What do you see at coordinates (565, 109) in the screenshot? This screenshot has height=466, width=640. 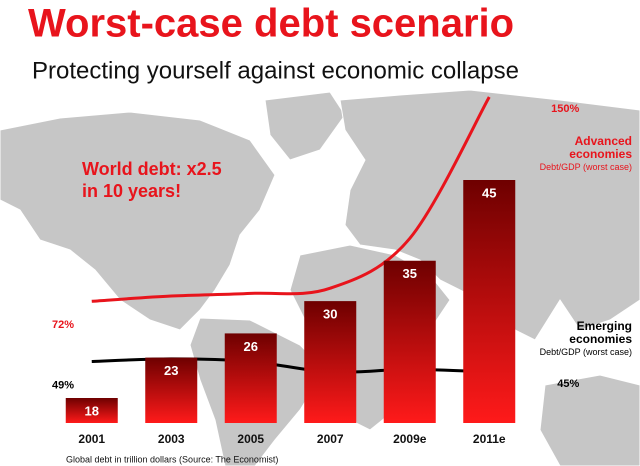 I see `data-label: 150%` at bounding box center [565, 109].